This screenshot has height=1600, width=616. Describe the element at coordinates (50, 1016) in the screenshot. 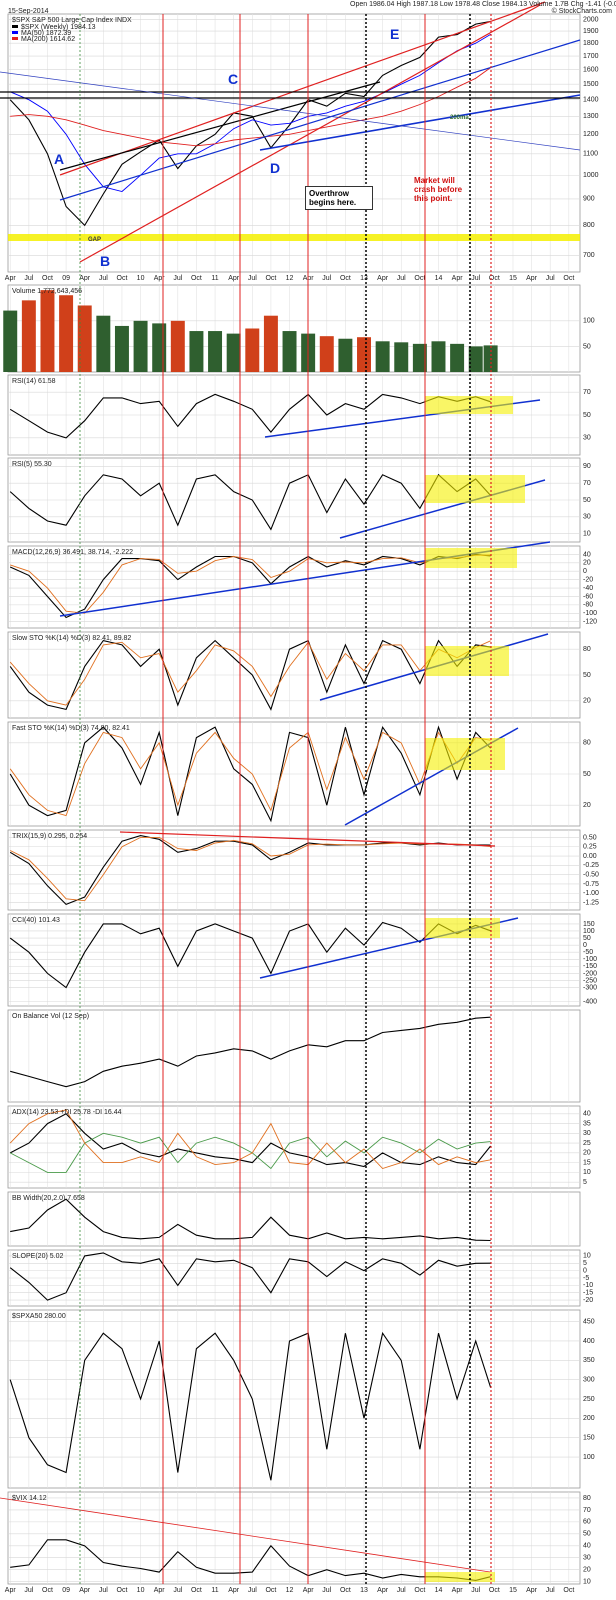

I see `panel-title: On Balance Vol (12 Sep)` at that location.